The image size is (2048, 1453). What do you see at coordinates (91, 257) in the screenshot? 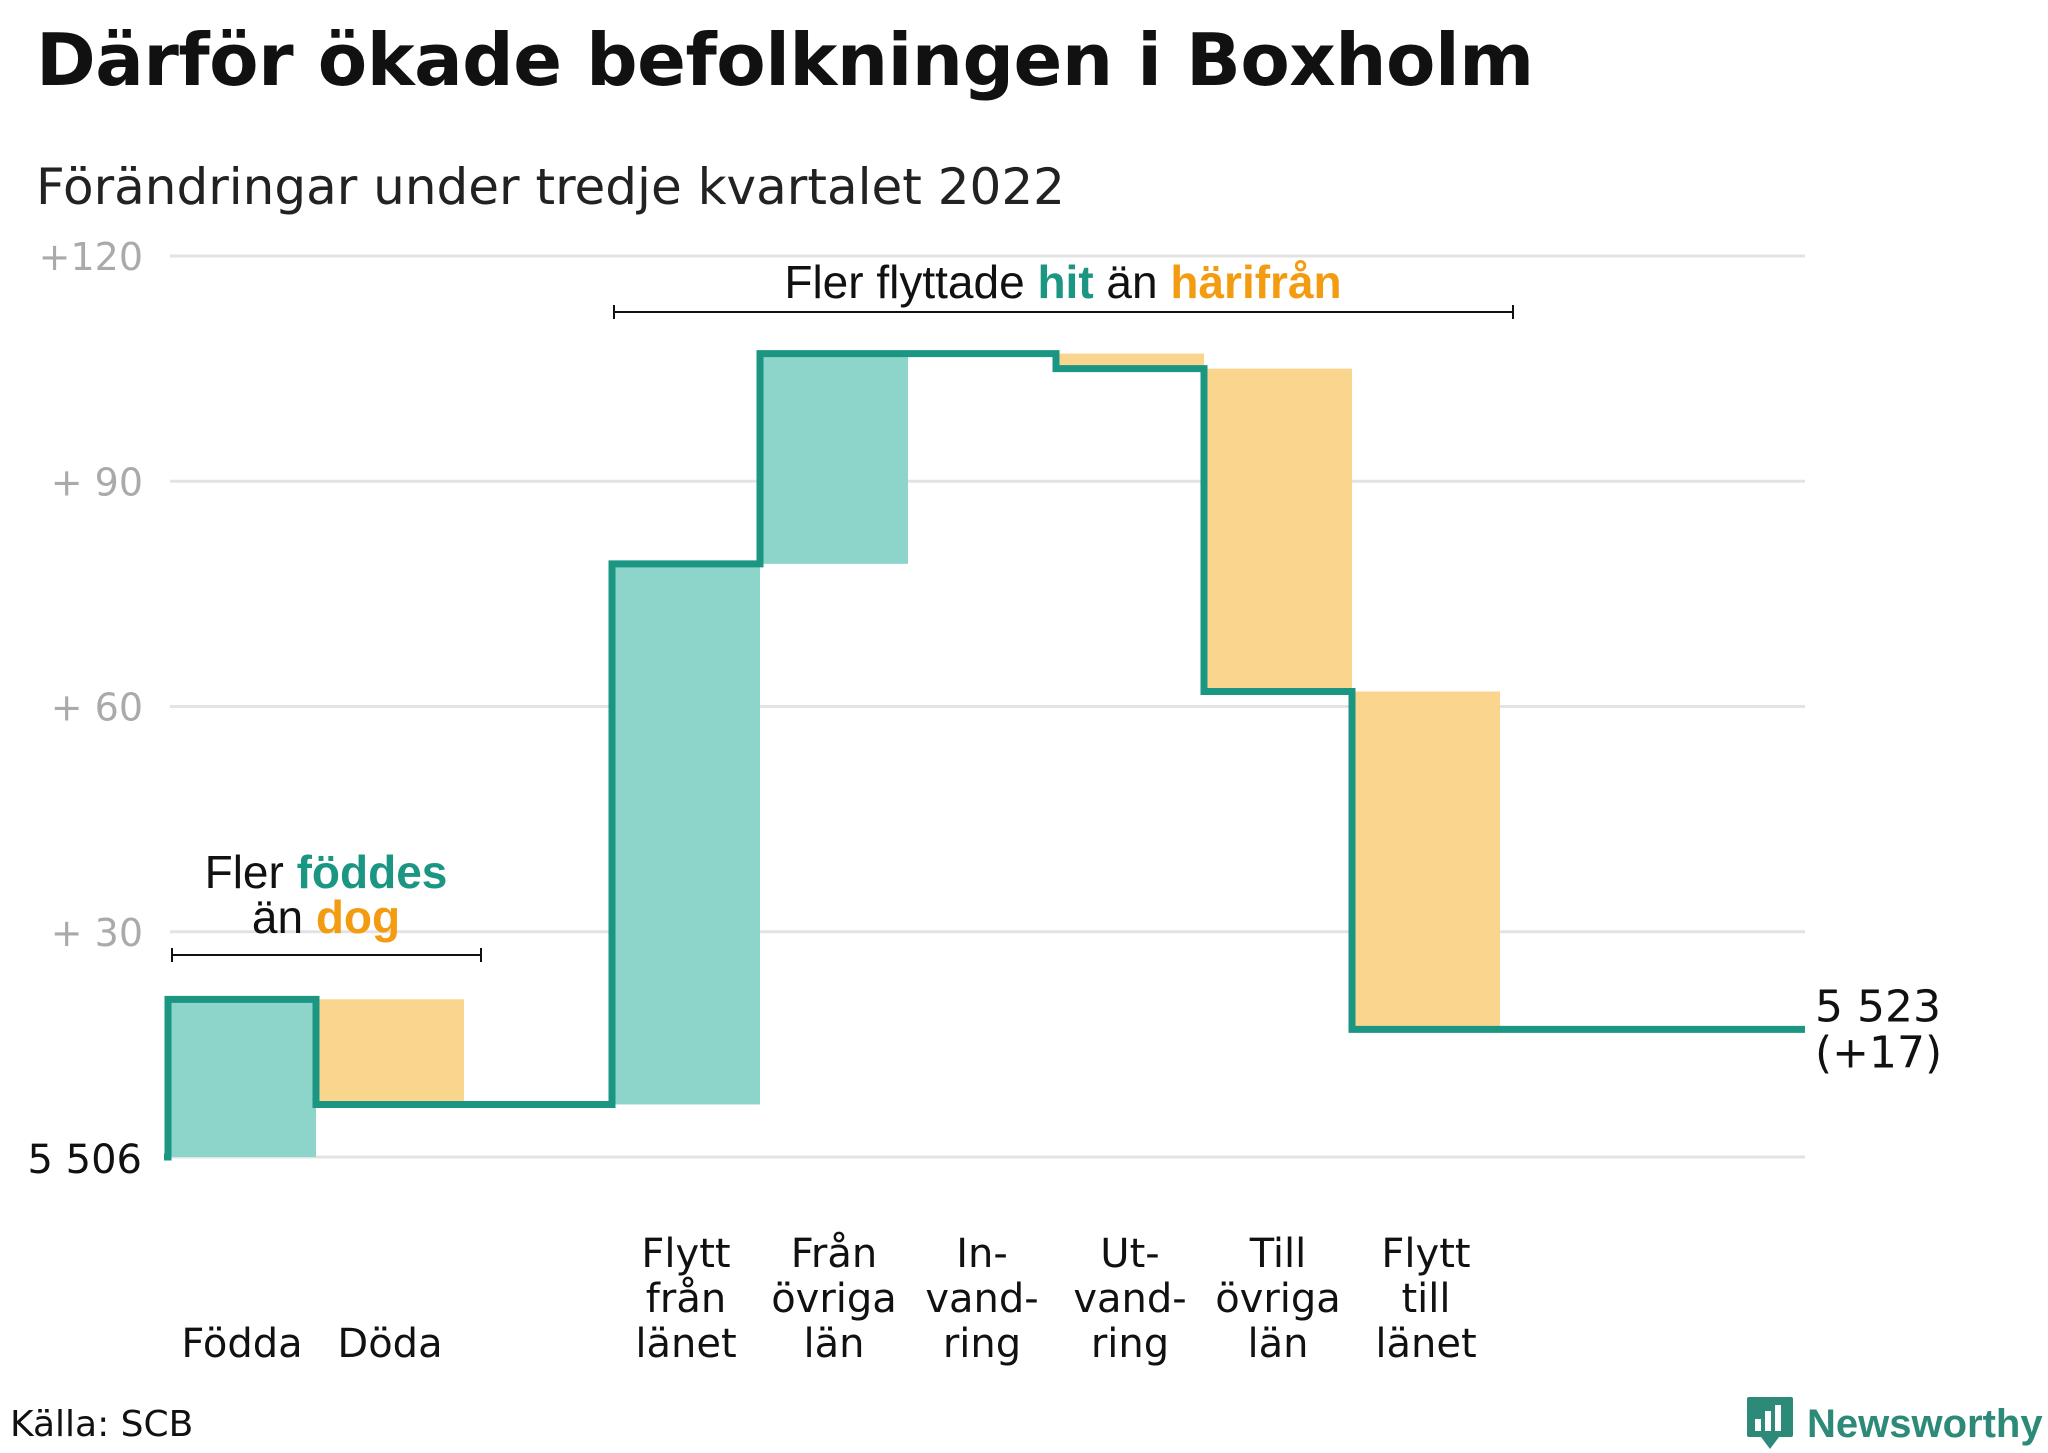
I see `y-tick-label: +120` at bounding box center [91, 257].